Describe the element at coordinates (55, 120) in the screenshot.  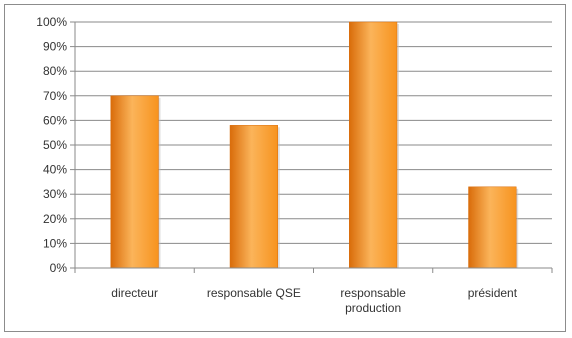
I see `y-tick-label: 60%` at that location.